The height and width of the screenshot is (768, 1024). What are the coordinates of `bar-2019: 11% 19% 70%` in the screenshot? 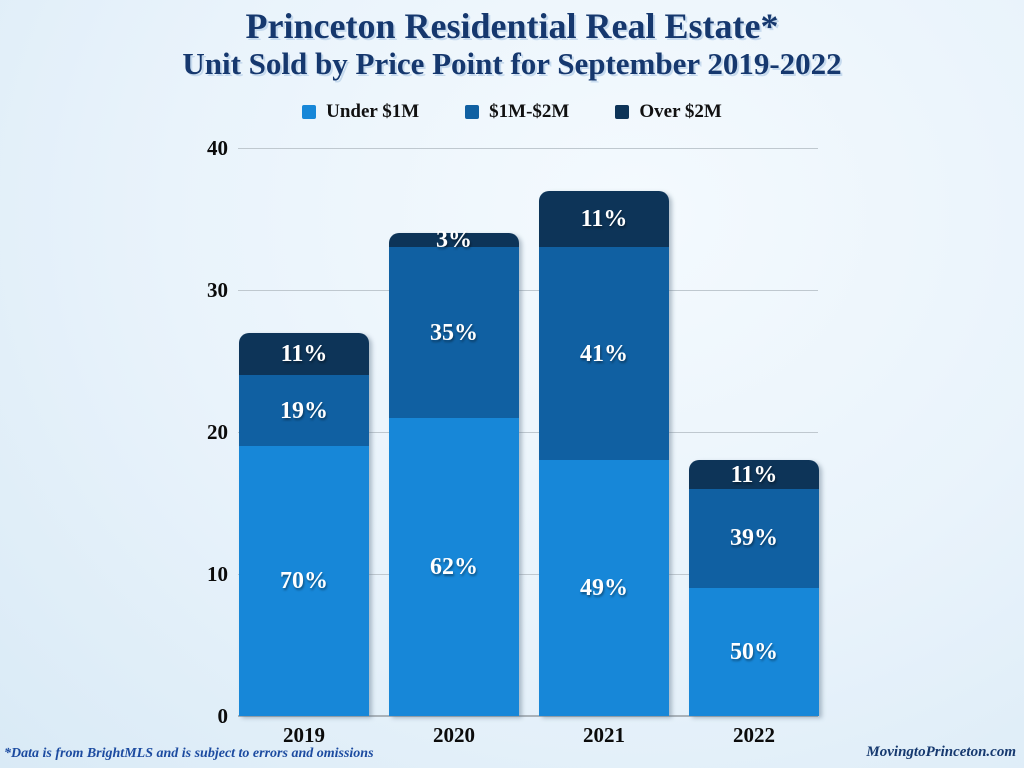 It's located at (304, 524).